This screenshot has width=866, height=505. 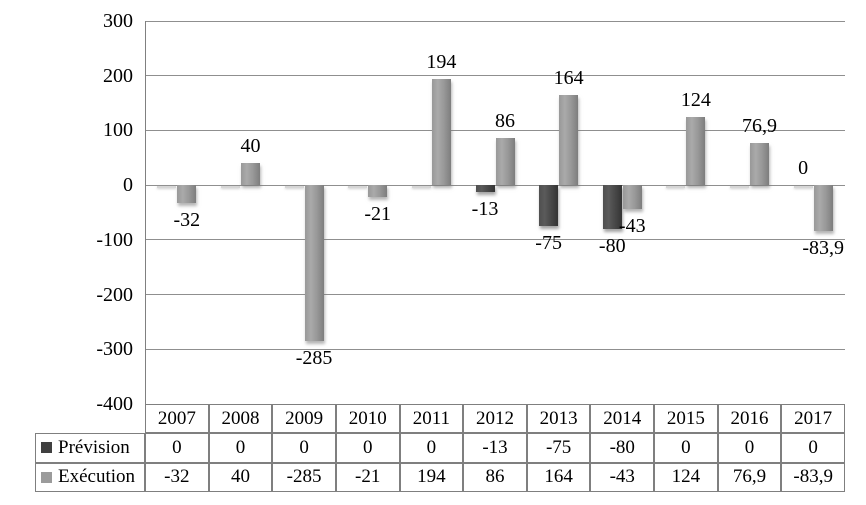 I want to click on gridline--300, so click(x=495, y=349).